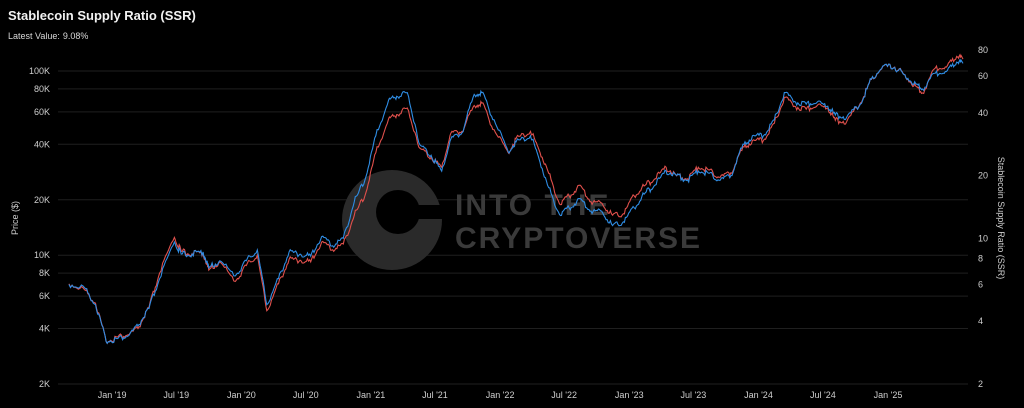  Describe the element at coordinates (306, 395) in the screenshot. I see `x-tick-label: Jul '20` at that location.